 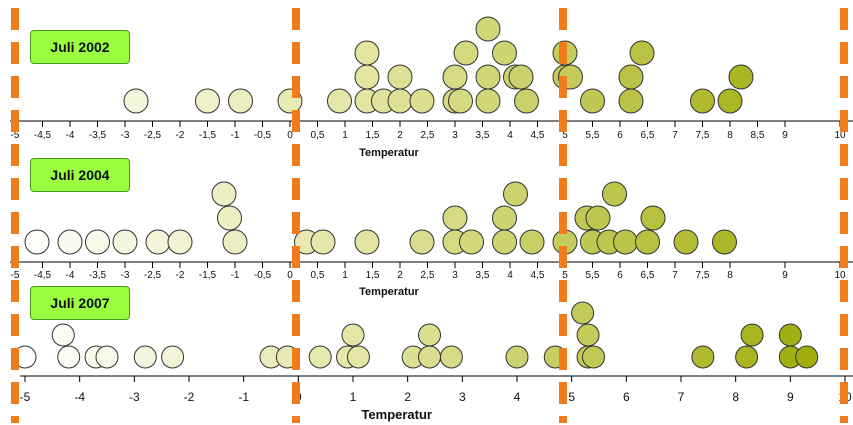 What do you see at coordinates (373, 275) in the screenshot?
I see `x-tick-label: 1,5` at bounding box center [373, 275].